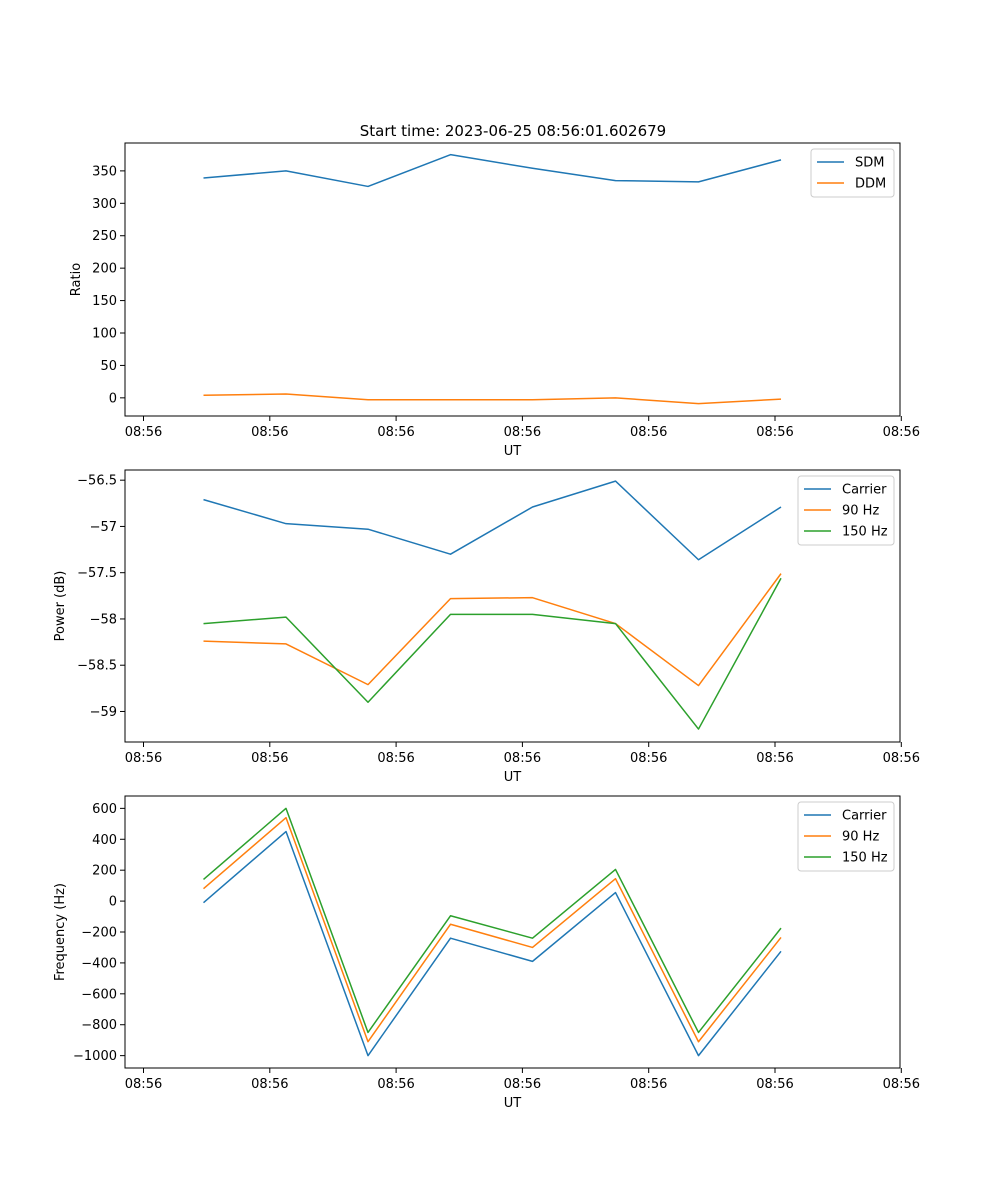  I want to click on series-line-sdm, so click(492, 170).